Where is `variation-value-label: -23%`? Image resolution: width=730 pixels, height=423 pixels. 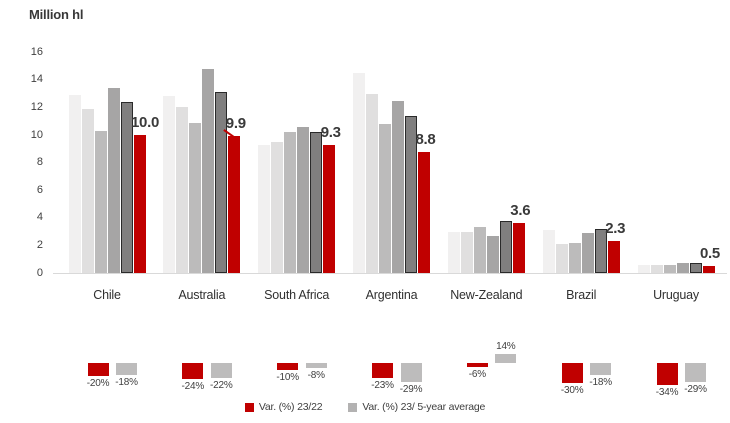
variation-value-label: -23% is located at coordinates (382, 386).